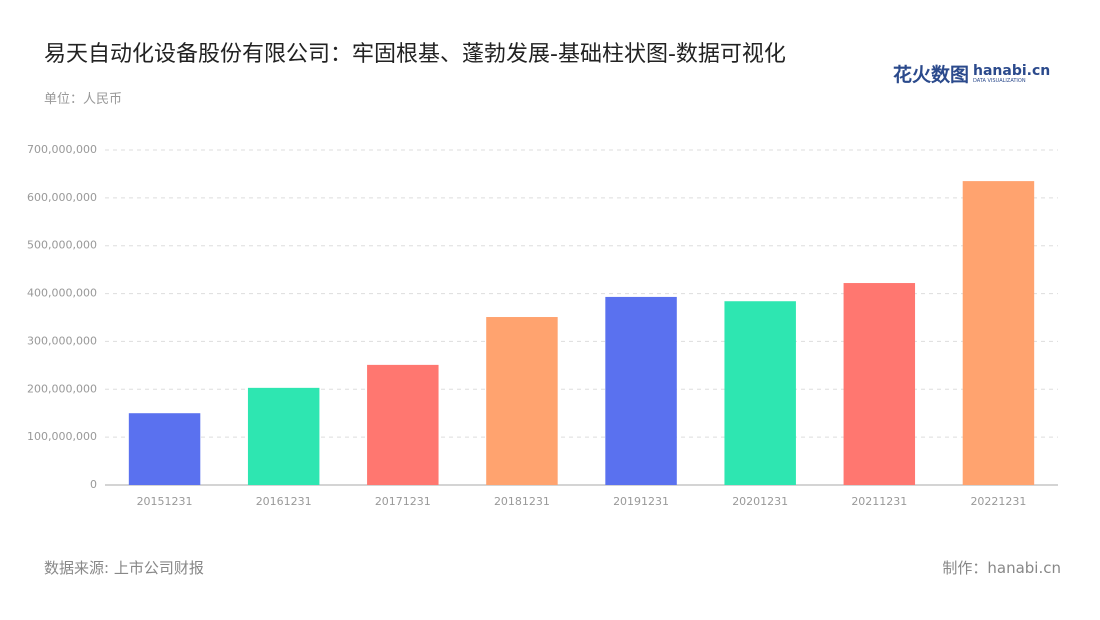 Image resolution: width=1100 pixels, height=620 pixels. What do you see at coordinates (93, 484) in the screenshot?
I see `y-tick-label: 0` at bounding box center [93, 484].